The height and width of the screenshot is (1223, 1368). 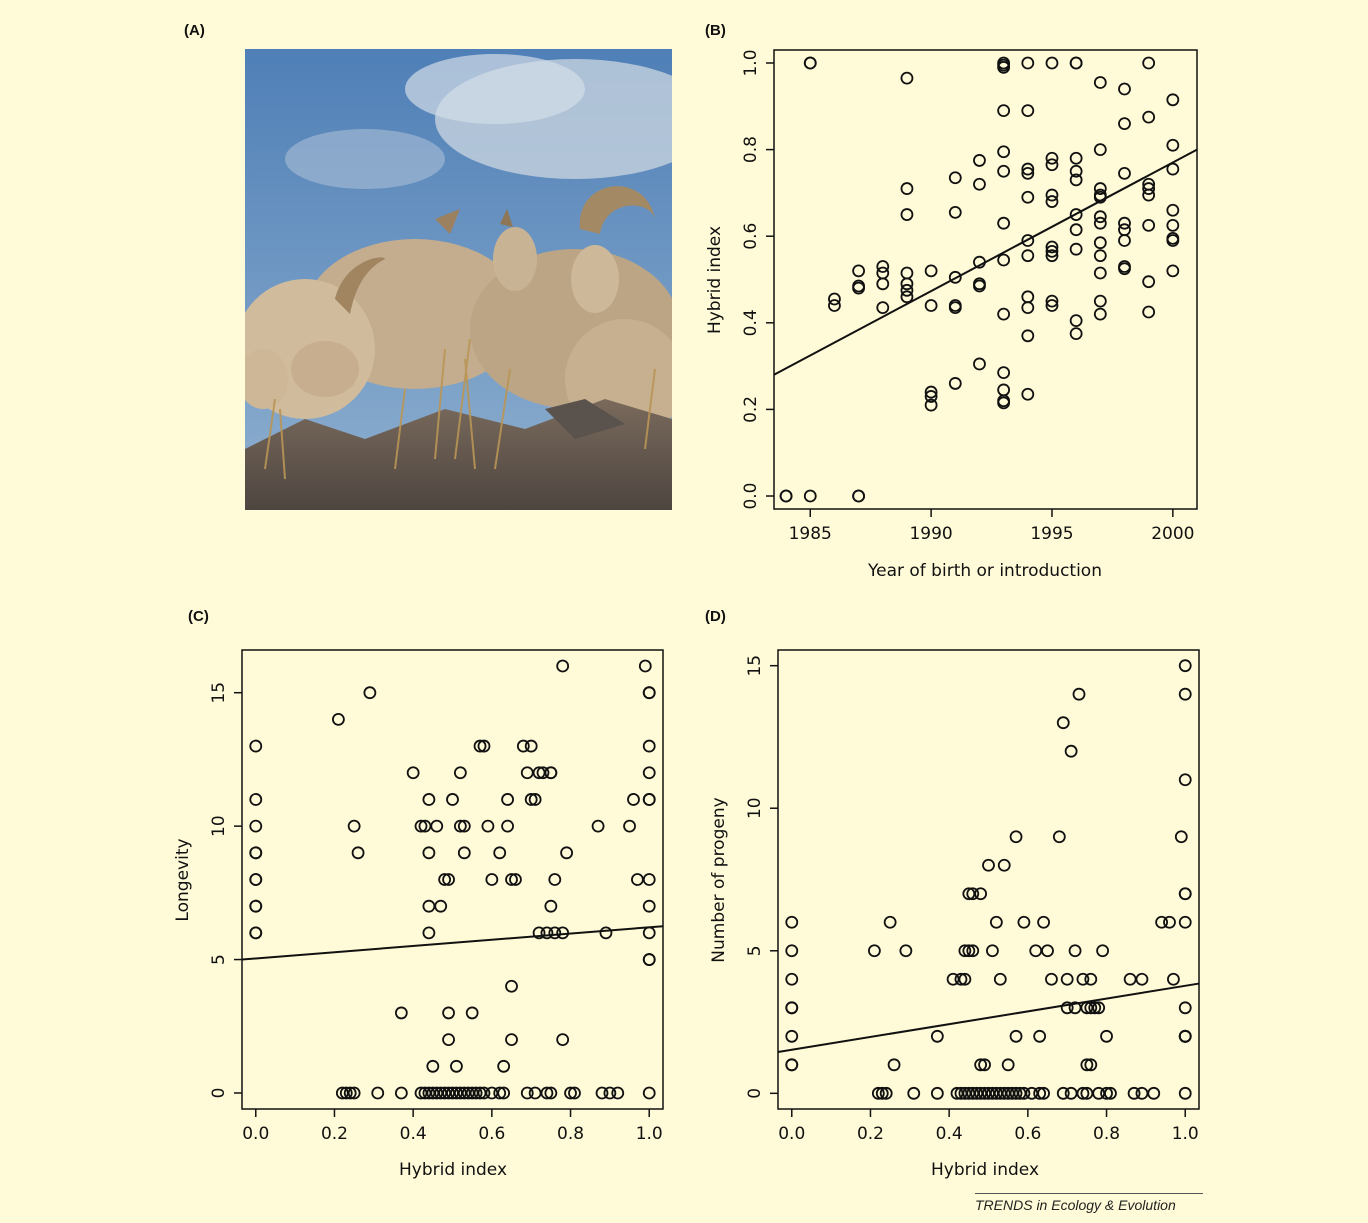 I want to click on panel-label-b: (B), so click(x=715, y=30).